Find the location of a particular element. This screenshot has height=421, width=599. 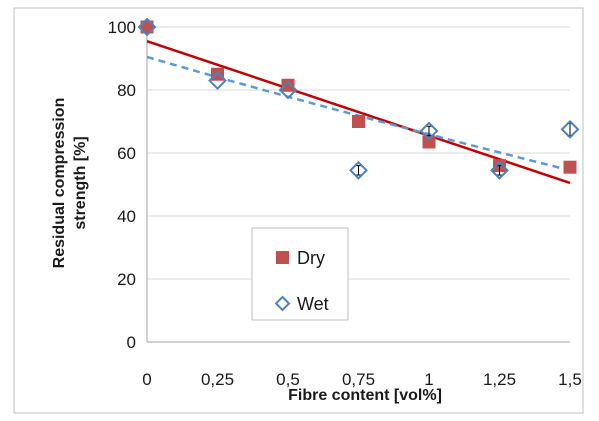

y-tick-label: 100 is located at coordinates (122, 27).